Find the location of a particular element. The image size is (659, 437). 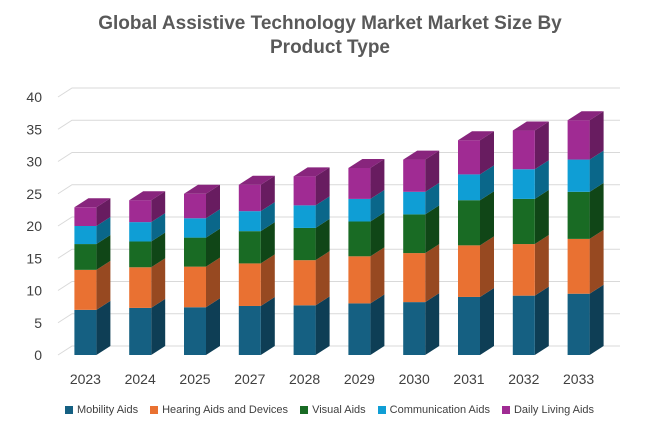

y-tick-label: 0 is located at coordinates (38, 355).